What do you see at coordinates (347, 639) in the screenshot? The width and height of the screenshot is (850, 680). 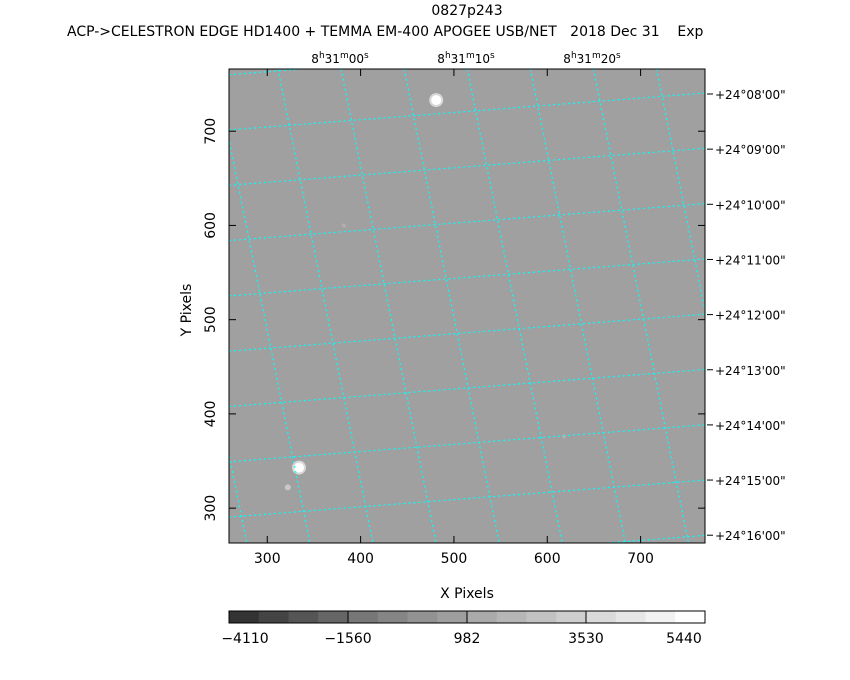 I see `colorbar-tick-label: −1560` at bounding box center [347, 639].